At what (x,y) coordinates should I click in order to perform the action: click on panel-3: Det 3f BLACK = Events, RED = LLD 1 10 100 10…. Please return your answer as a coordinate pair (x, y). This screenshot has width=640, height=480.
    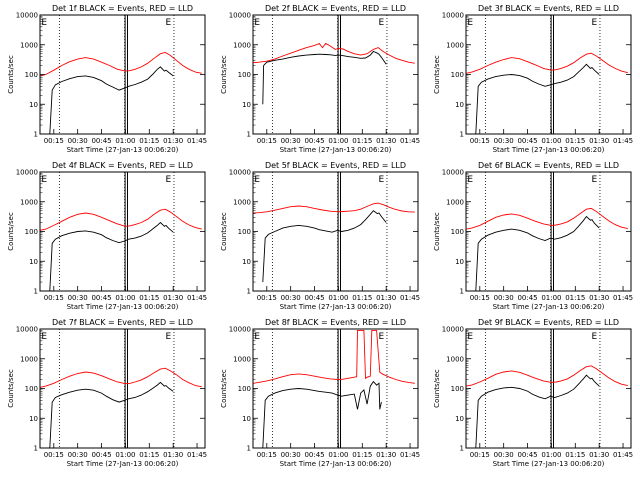
    Looking at the image, I should click on (533, 79).